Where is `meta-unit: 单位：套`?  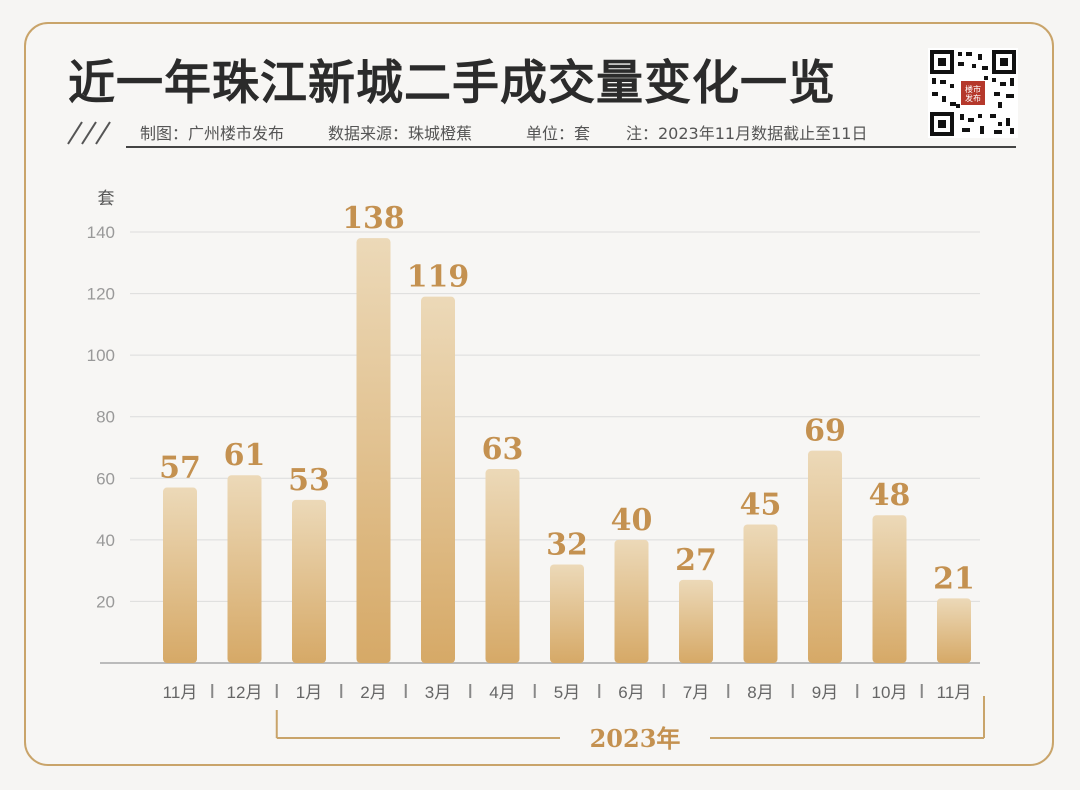
meta-unit: 单位：套 is located at coordinates (558, 133).